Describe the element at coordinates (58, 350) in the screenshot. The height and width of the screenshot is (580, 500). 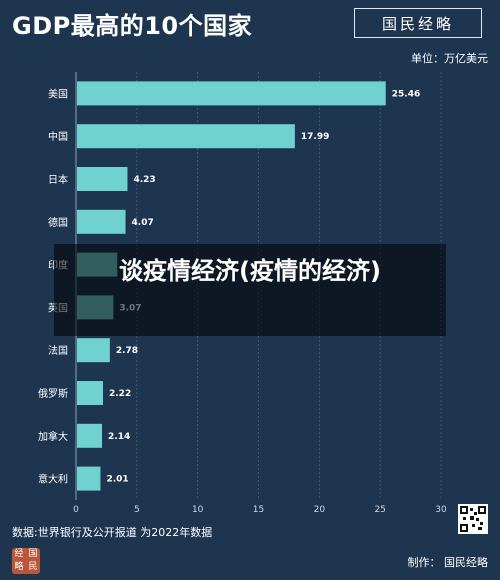
I see `category-label: 法国` at that location.